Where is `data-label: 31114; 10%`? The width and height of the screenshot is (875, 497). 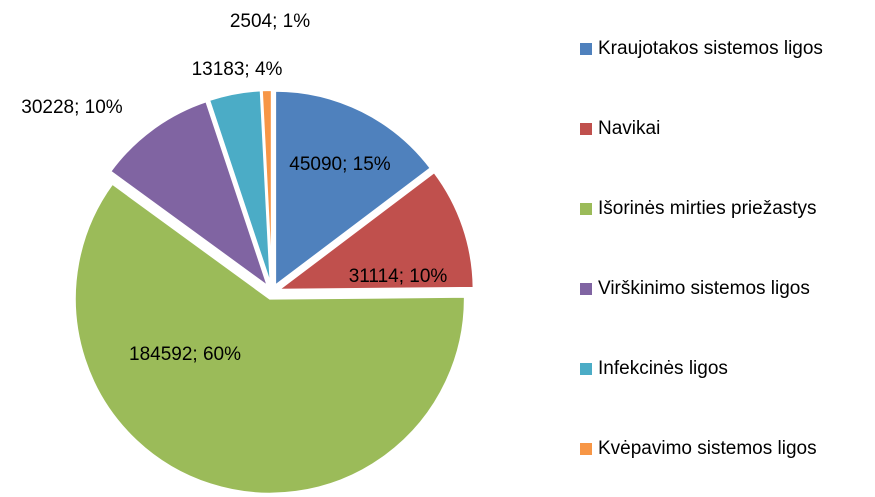 data-label: 31114; 10% is located at coordinates (398, 276).